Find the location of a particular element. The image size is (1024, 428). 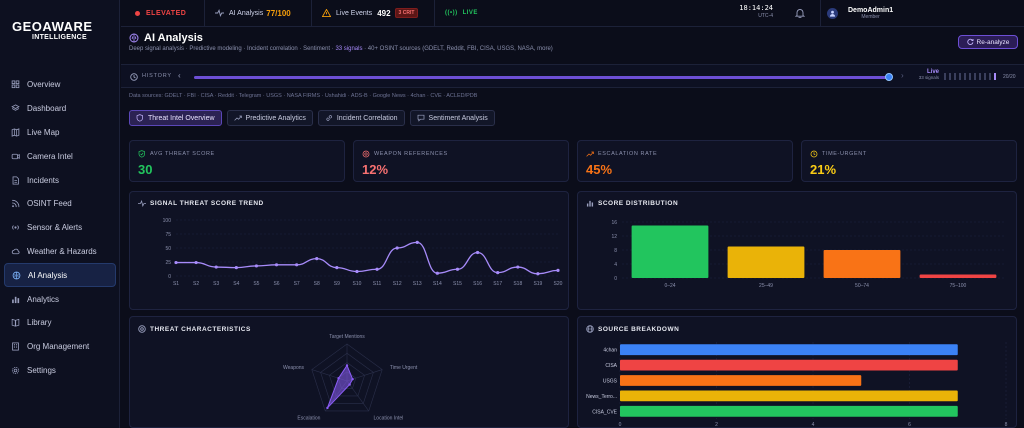

sidebar-item-label: Settings is located at coordinates (41, 370).